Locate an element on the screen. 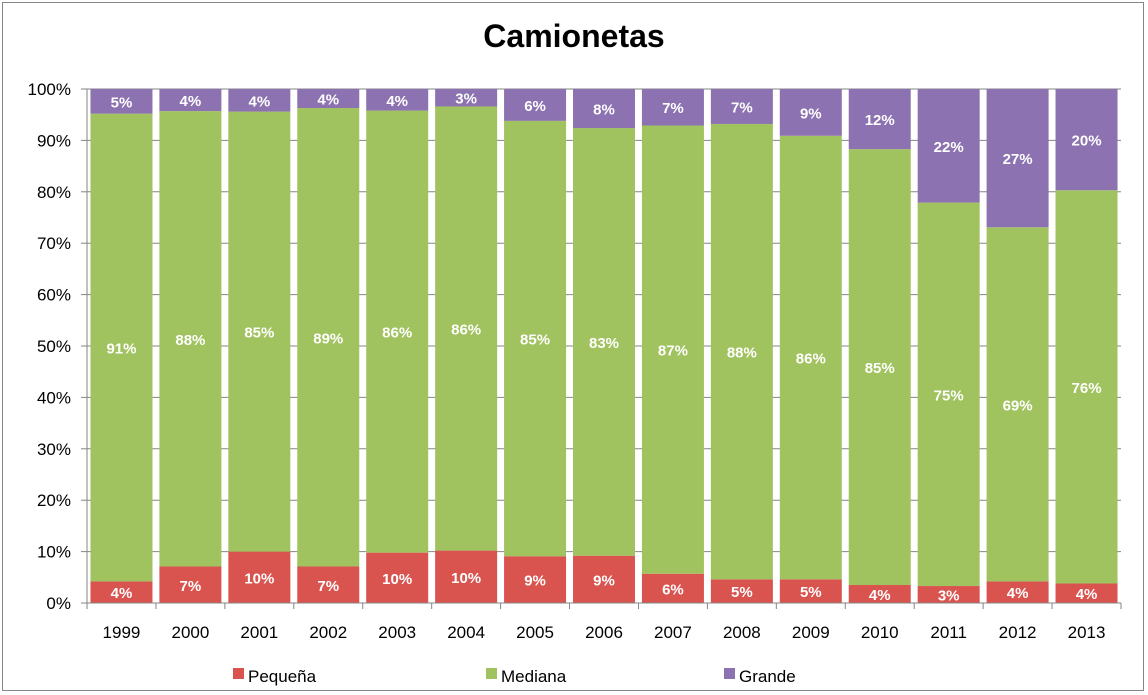 Image resolution: width=1148 pixels, height=695 pixels. bar-pequena-2001 is located at coordinates (259, 577).